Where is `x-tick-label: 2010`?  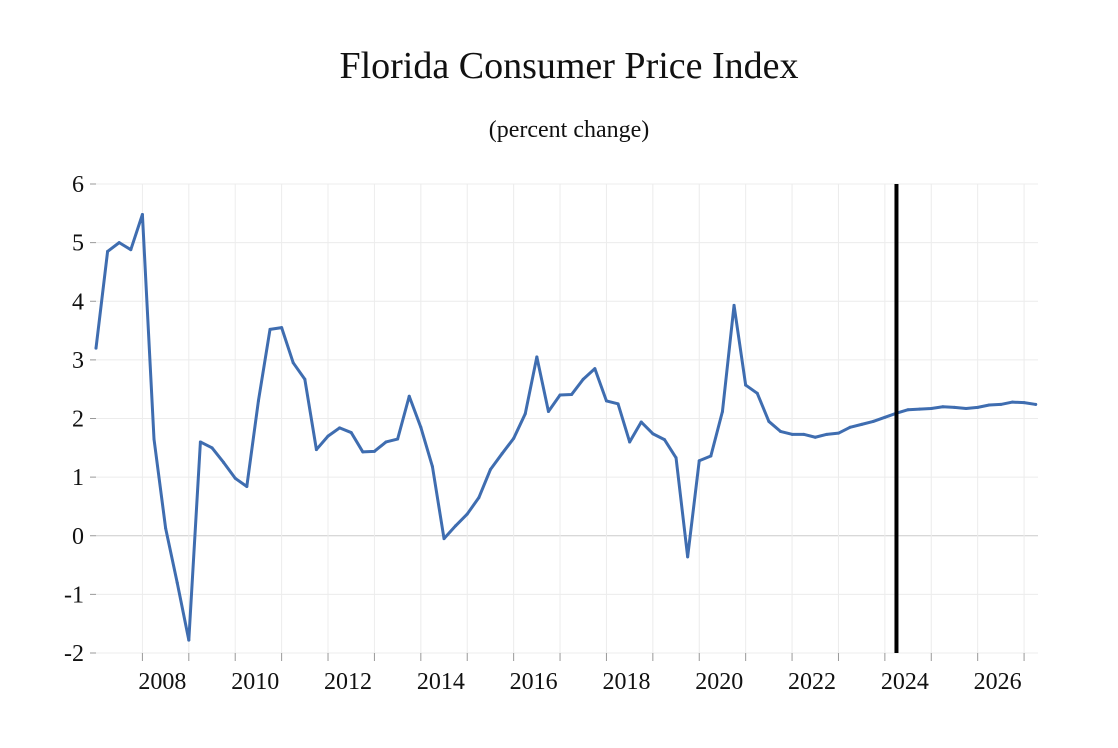
x-tick-label: 2010 is located at coordinates (255, 682).